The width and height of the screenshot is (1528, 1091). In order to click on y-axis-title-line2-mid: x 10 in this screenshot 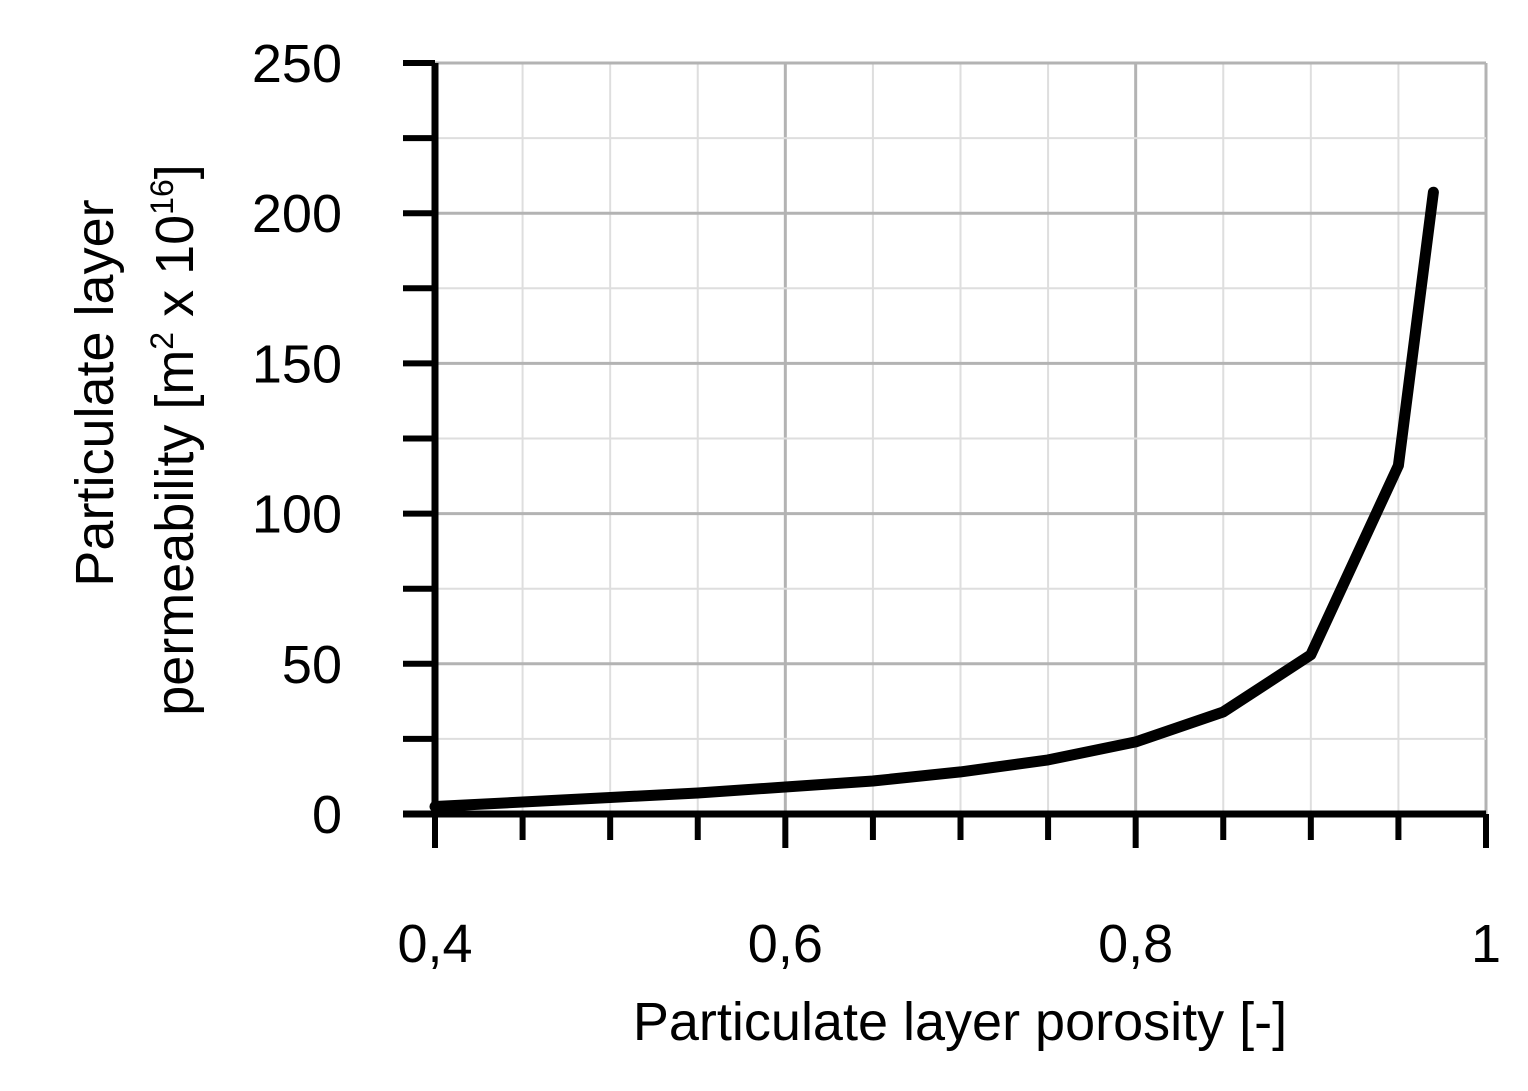, I will do `click(175, 273)`.